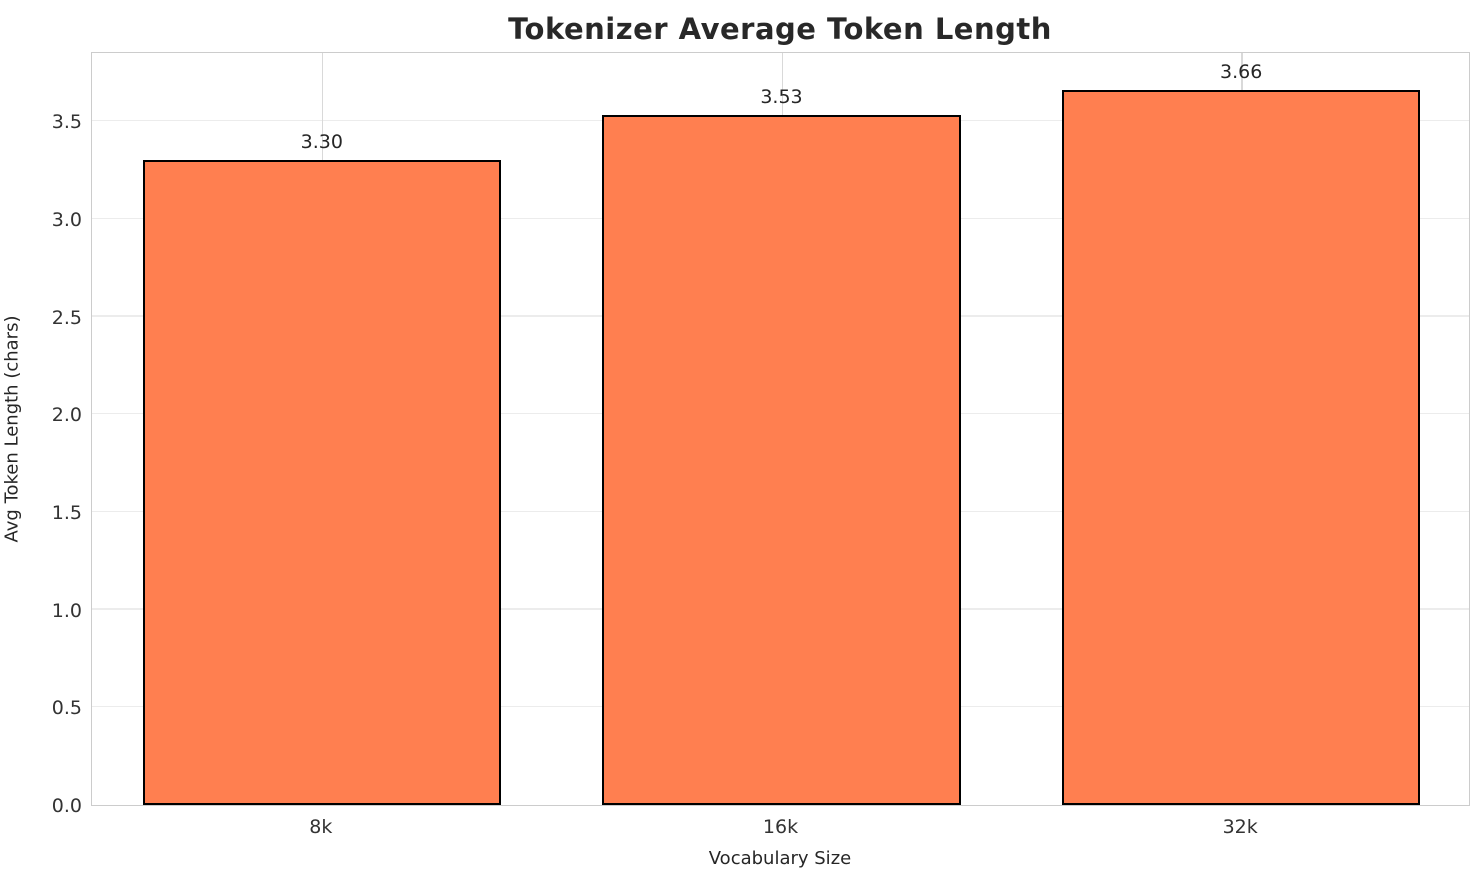 Image resolution: width=1484 pixels, height=885 pixels. Describe the element at coordinates (66, 122) in the screenshot. I see `y-tick-label: 3.5` at that location.